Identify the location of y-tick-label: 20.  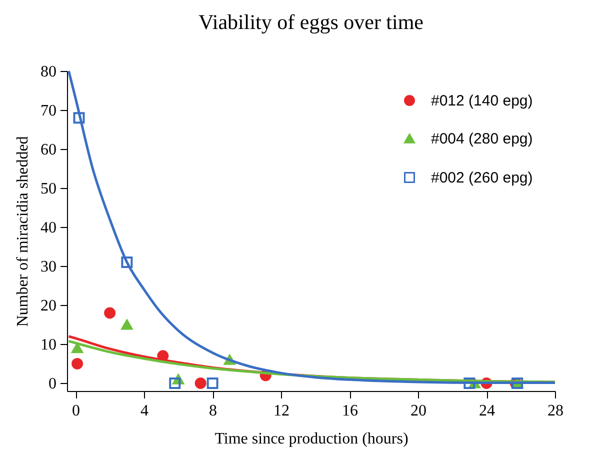
(48, 306).